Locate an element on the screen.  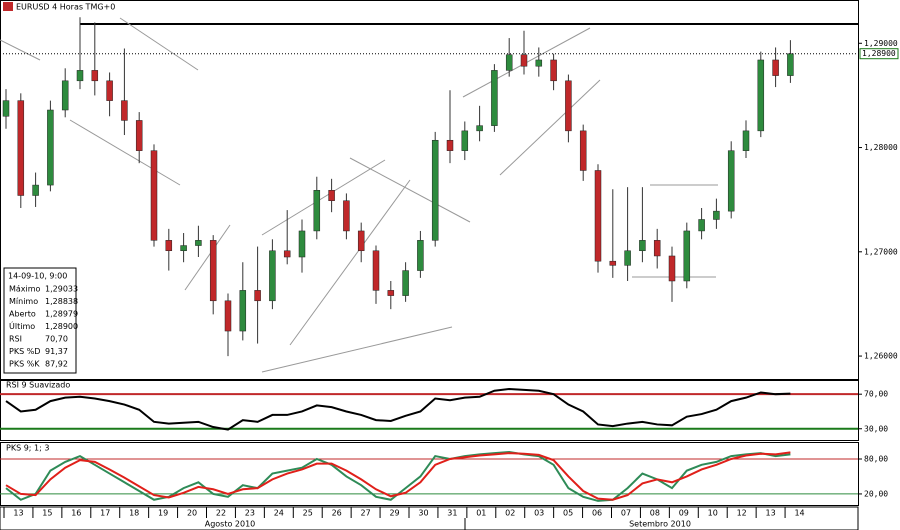
x-tick-label: 19 is located at coordinates (163, 513).